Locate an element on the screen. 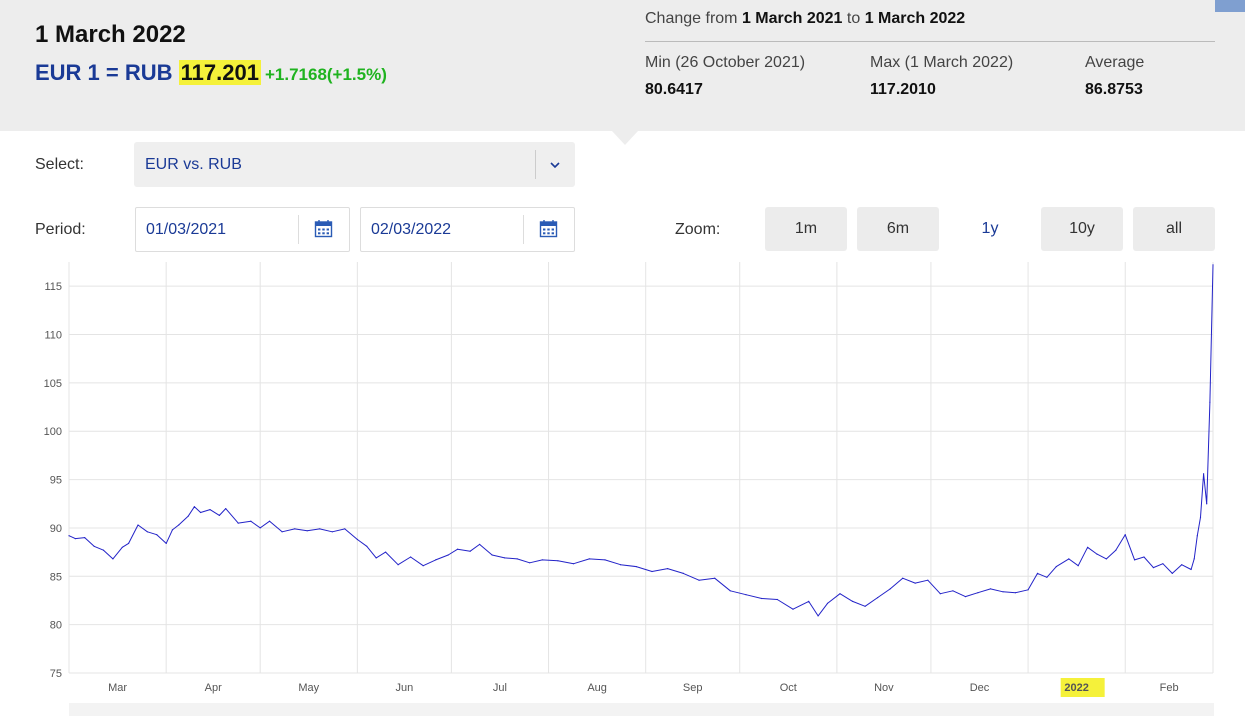 This screenshot has width=1245, height=716. y-tick-label: 80 is located at coordinates (56, 626).